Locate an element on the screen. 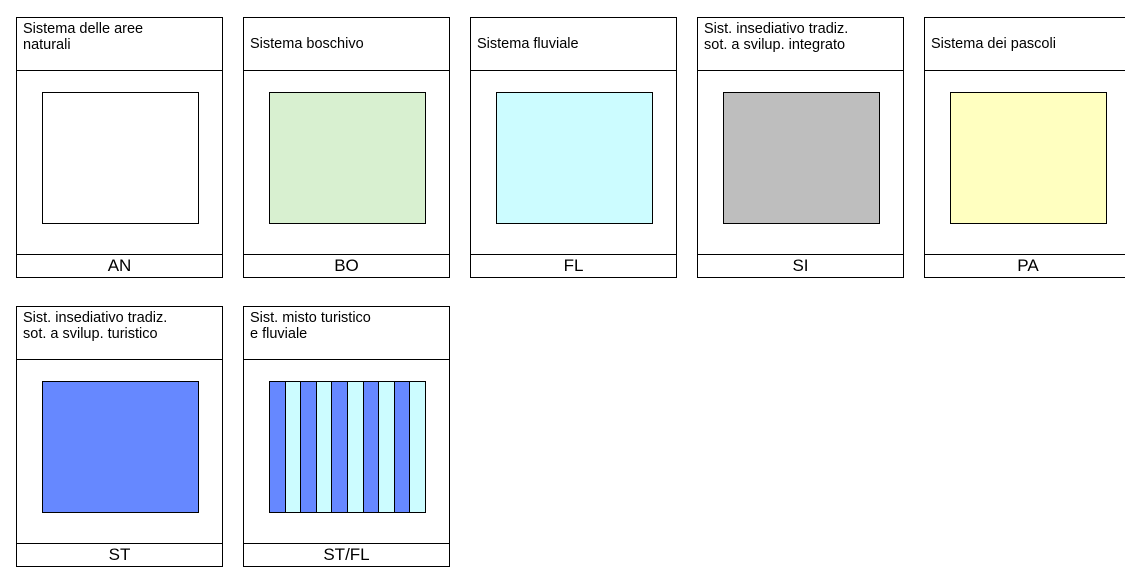 The image size is (1125, 568). legend-item-an: Sistema delle aree naturali AN is located at coordinates (119, 147).